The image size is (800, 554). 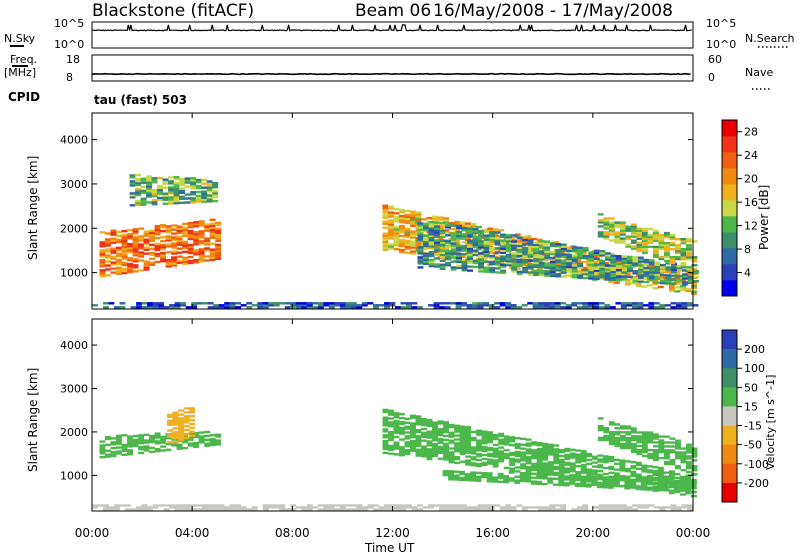 What do you see at coordinates (729, 492) in the screenshot?
I see `velocity-colorbar-band` at bounding box center [729, 492].